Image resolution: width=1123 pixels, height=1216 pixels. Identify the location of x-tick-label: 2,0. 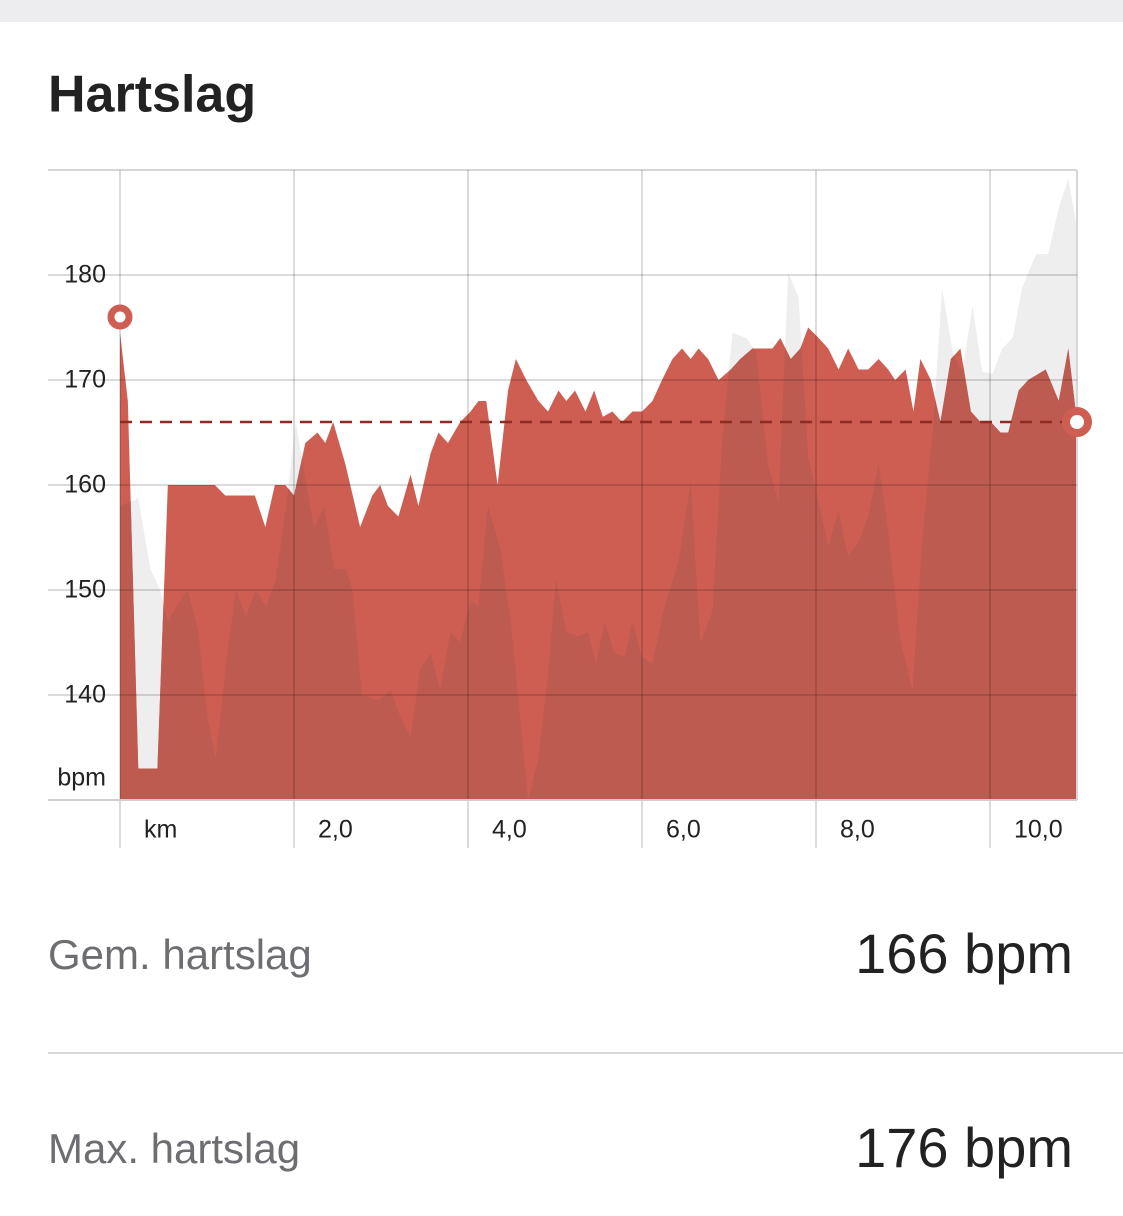
(335, 830).